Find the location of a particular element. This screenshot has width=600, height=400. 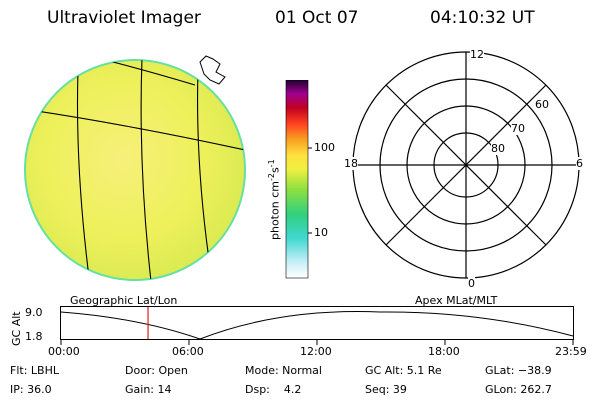

lat-label-70: 70 is located at coordinates (518, 128).